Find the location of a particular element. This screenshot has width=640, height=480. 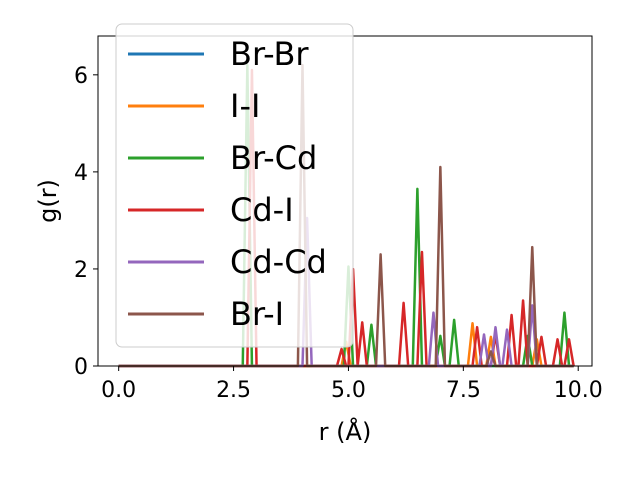

y-tick-label: 2 is located at coordinates (81, 270).